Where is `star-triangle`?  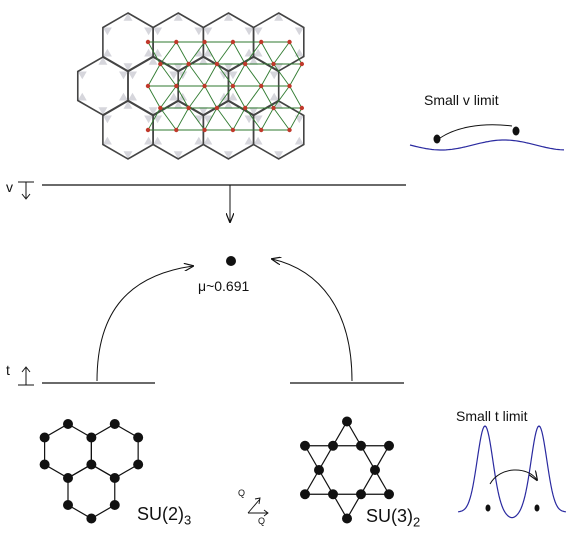
star-triangle is located at coordinates (347, 482).